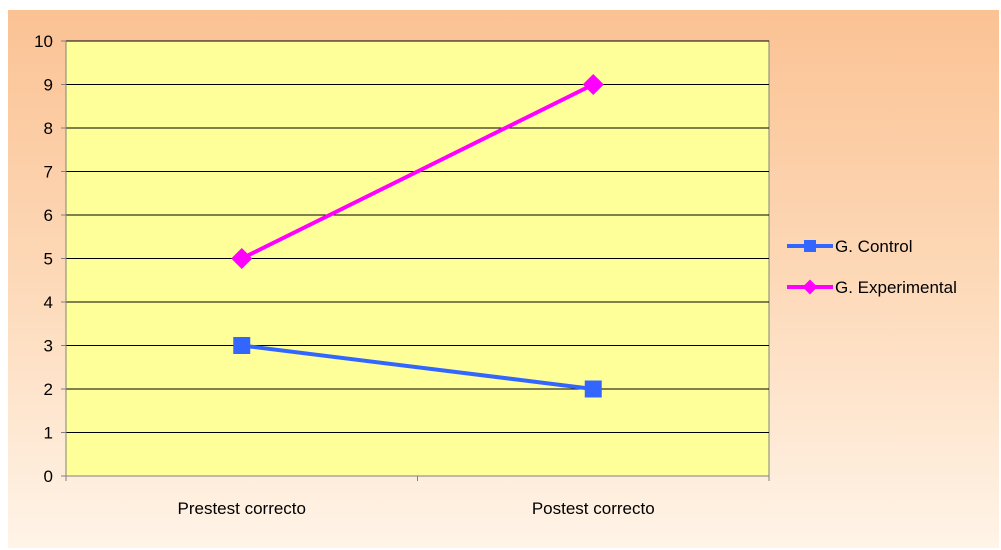 This screenshot has height=550, width=1001. Describe the element at coordinates (48, 259) in the screenshot. I see `y-tick-label: 5` at that location.